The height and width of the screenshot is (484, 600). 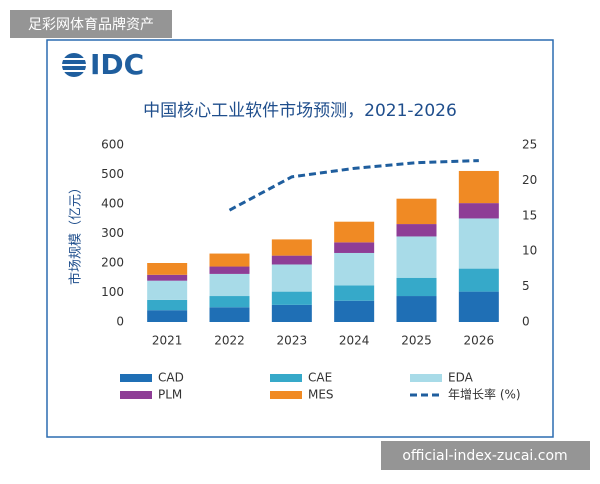 What do you see at coordinates (353, 185) in the screenshot?
I see `growth-line` at bounding box center [353, 185].